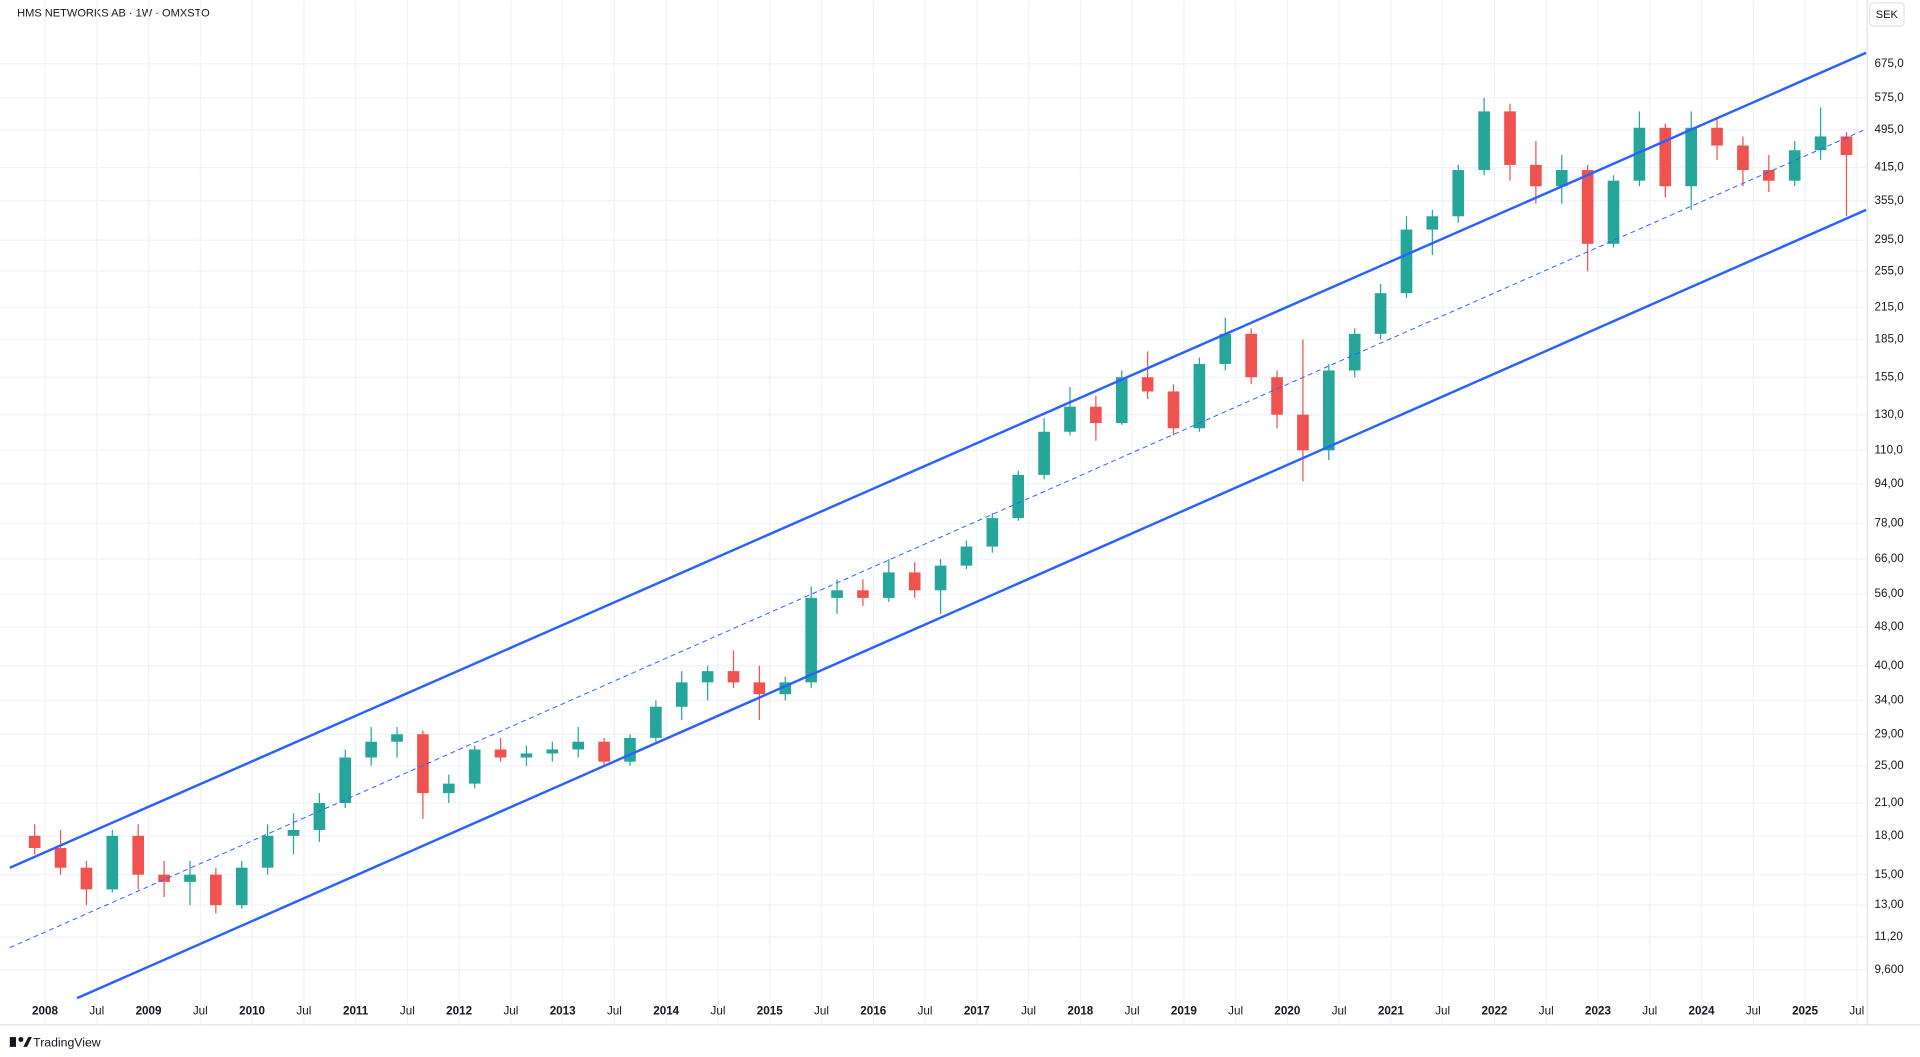  I want to click on y-tick-label: 25,00, so click(1890, 765).